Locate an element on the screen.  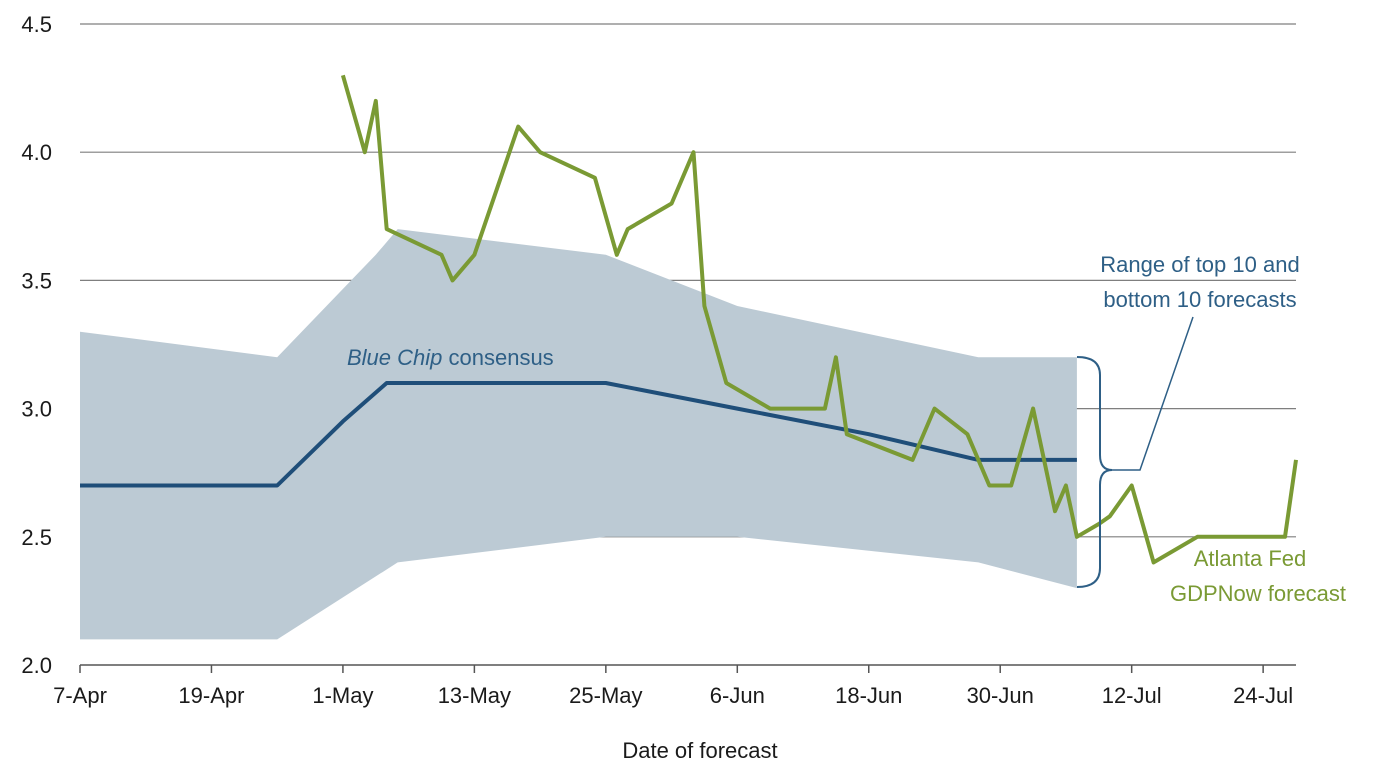
y-tick-label: 3.5 is located at coordinates (36, 280).